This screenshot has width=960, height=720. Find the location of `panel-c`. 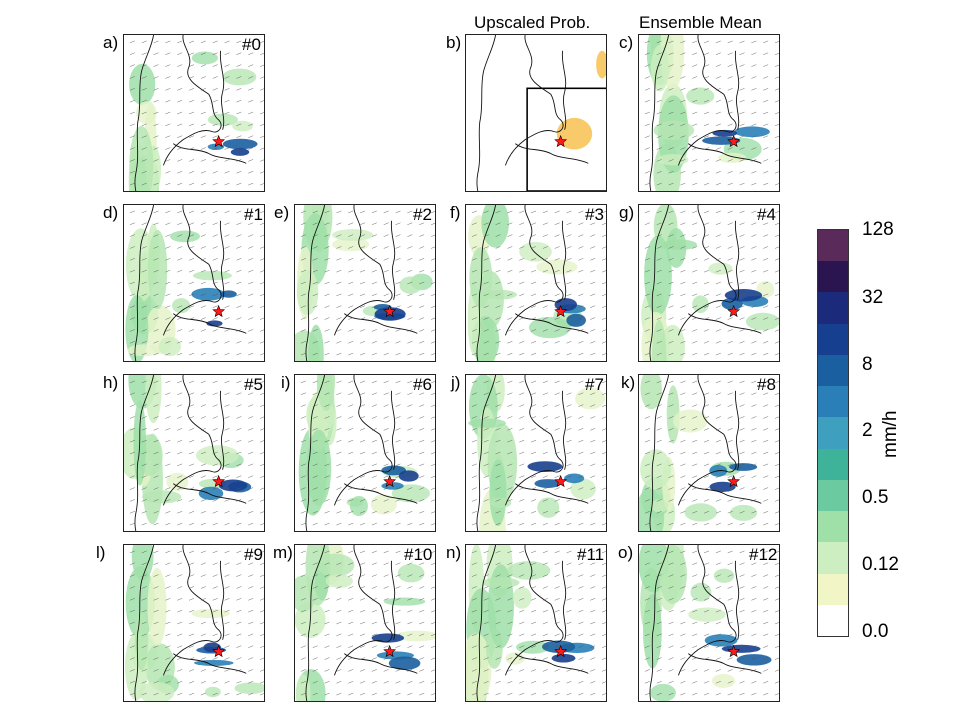

panel-c is located at coordinates (709, 113).